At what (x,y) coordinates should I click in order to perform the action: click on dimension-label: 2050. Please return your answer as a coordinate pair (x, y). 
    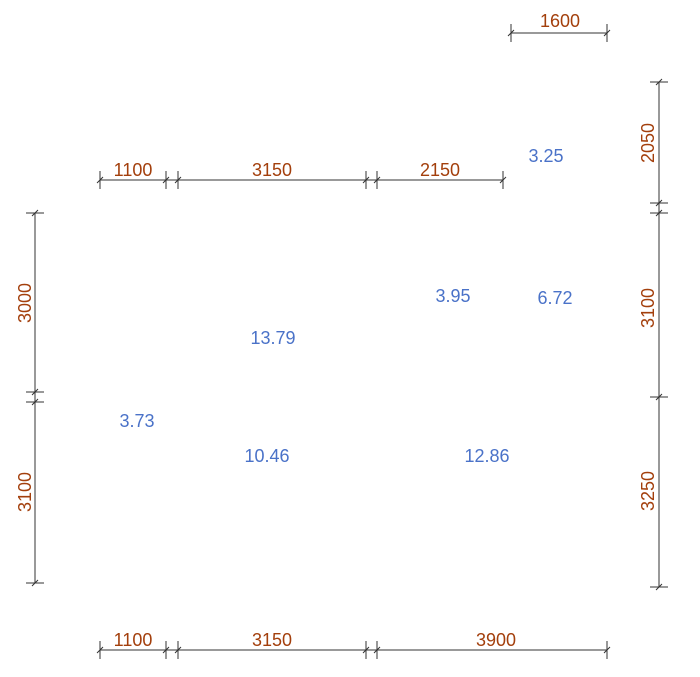
    Looking at the image, I should click on (648, 143).